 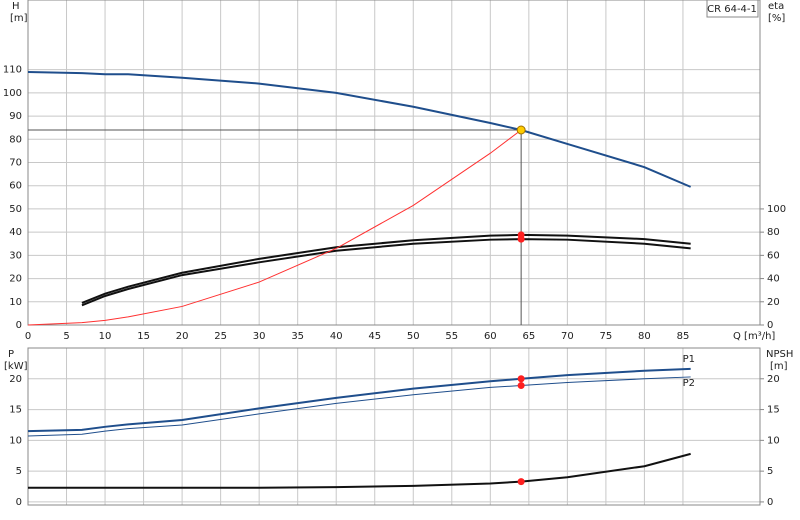 What do you see at coordinates (16, 366) in the screenshot?
I see `y-unit: [kW]` at bounding box center [16, 366].